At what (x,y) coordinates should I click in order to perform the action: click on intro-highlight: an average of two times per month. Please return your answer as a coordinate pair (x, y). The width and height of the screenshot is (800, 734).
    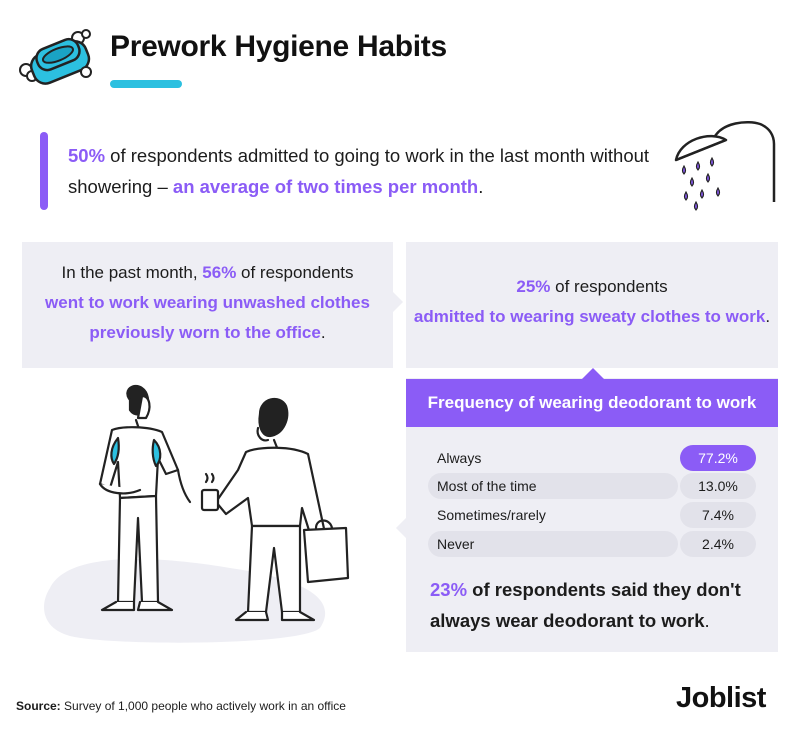
    Looking at the image, I should click on (325, 186).